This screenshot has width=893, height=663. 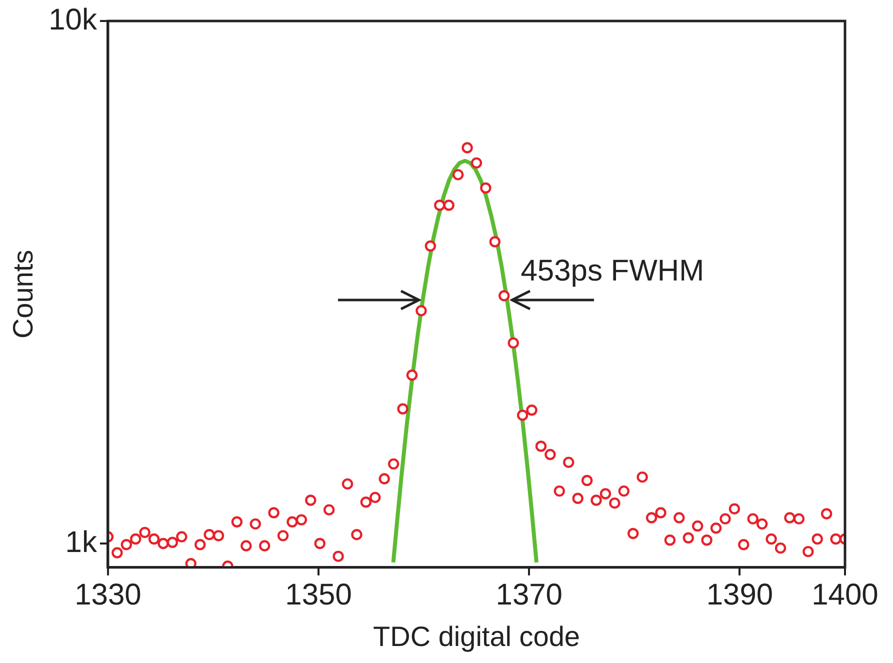 What do you see at coordinates (108, 595) in the screenshot?
I see `x-tick-label: 1330` at bounding box center [108, 595].